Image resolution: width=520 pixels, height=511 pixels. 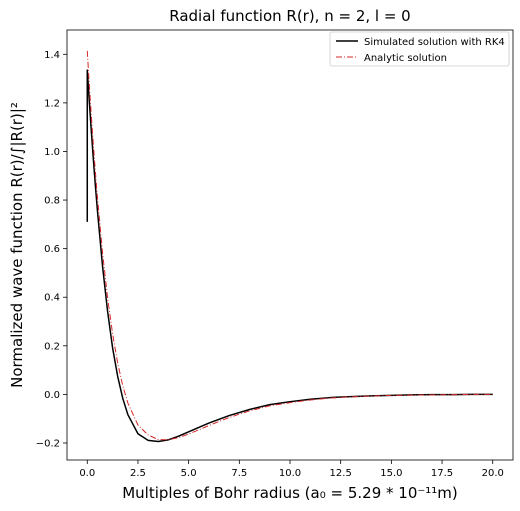 What do you see at coordinates (52, 103) in the screenshot?
I see `y-tick-label: 1.2` at bounding box center [52, 103].